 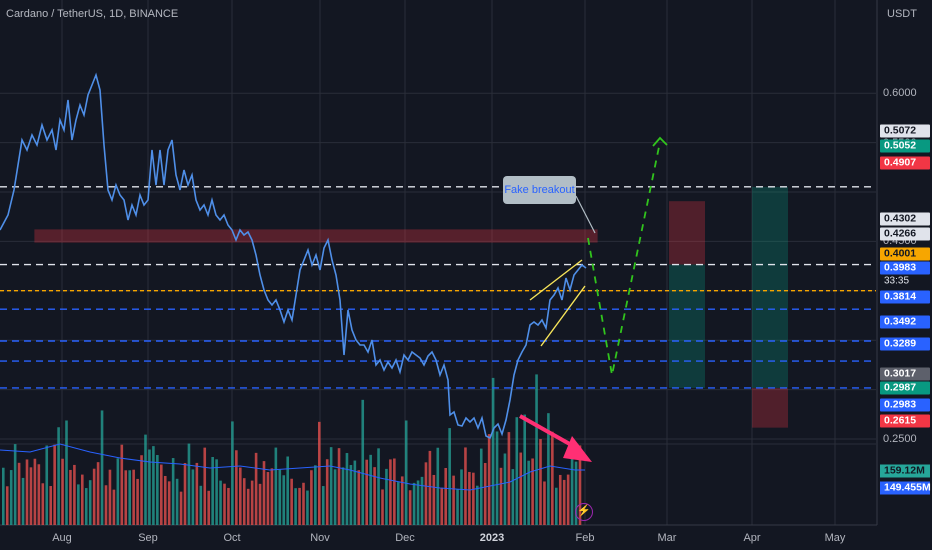 What do you see at coordinates (905, 471) in the screenshot?
I see `volume-badge: 159.12M` at bounding box center [905, 471].